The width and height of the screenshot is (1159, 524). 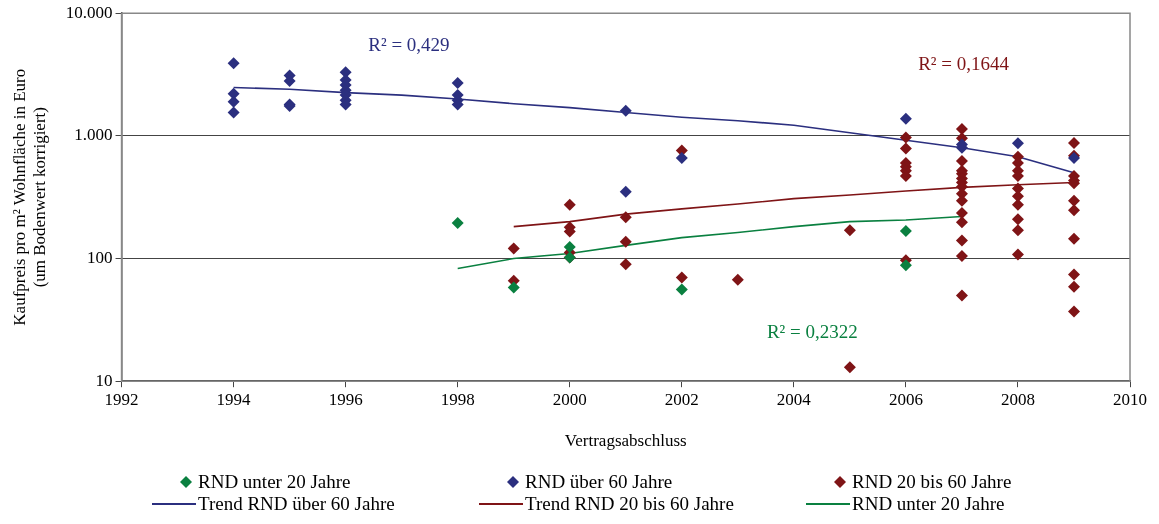 I want to click on y-axis-title: Kaufpreis pro m² Wohnfläche in Euro (um Bodenwert korrigiert), so click(x=29, y=197).